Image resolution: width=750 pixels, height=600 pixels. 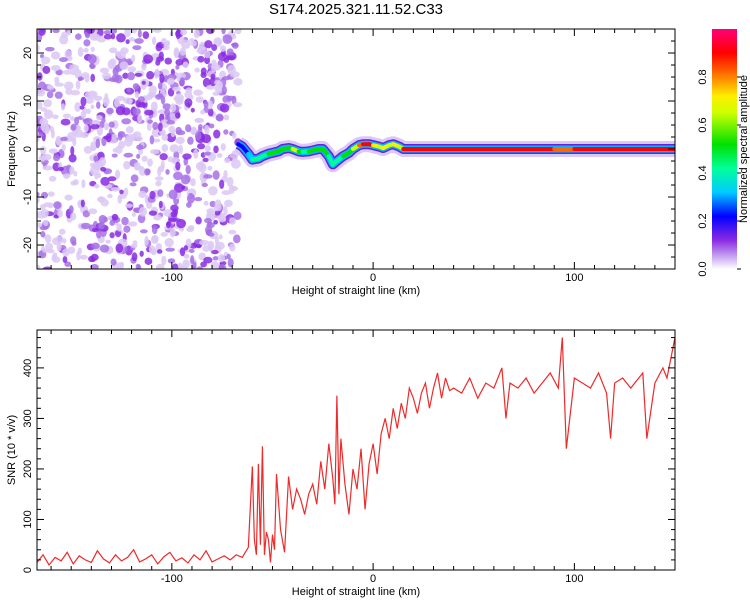 I want to click on colorbar-tick-label: 0.8, so click(x=703, y=76).